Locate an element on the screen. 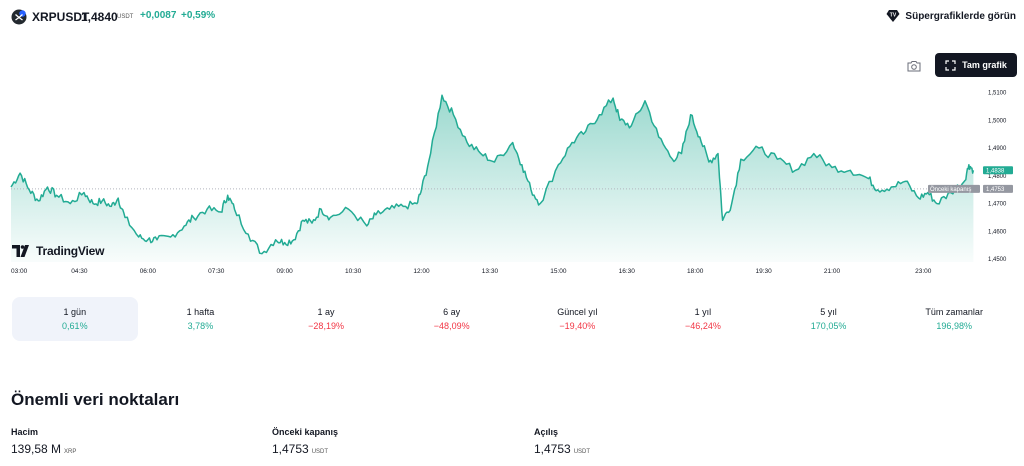  period-tab: 1 yıl −46,24% is located at coordinates (703, 319).